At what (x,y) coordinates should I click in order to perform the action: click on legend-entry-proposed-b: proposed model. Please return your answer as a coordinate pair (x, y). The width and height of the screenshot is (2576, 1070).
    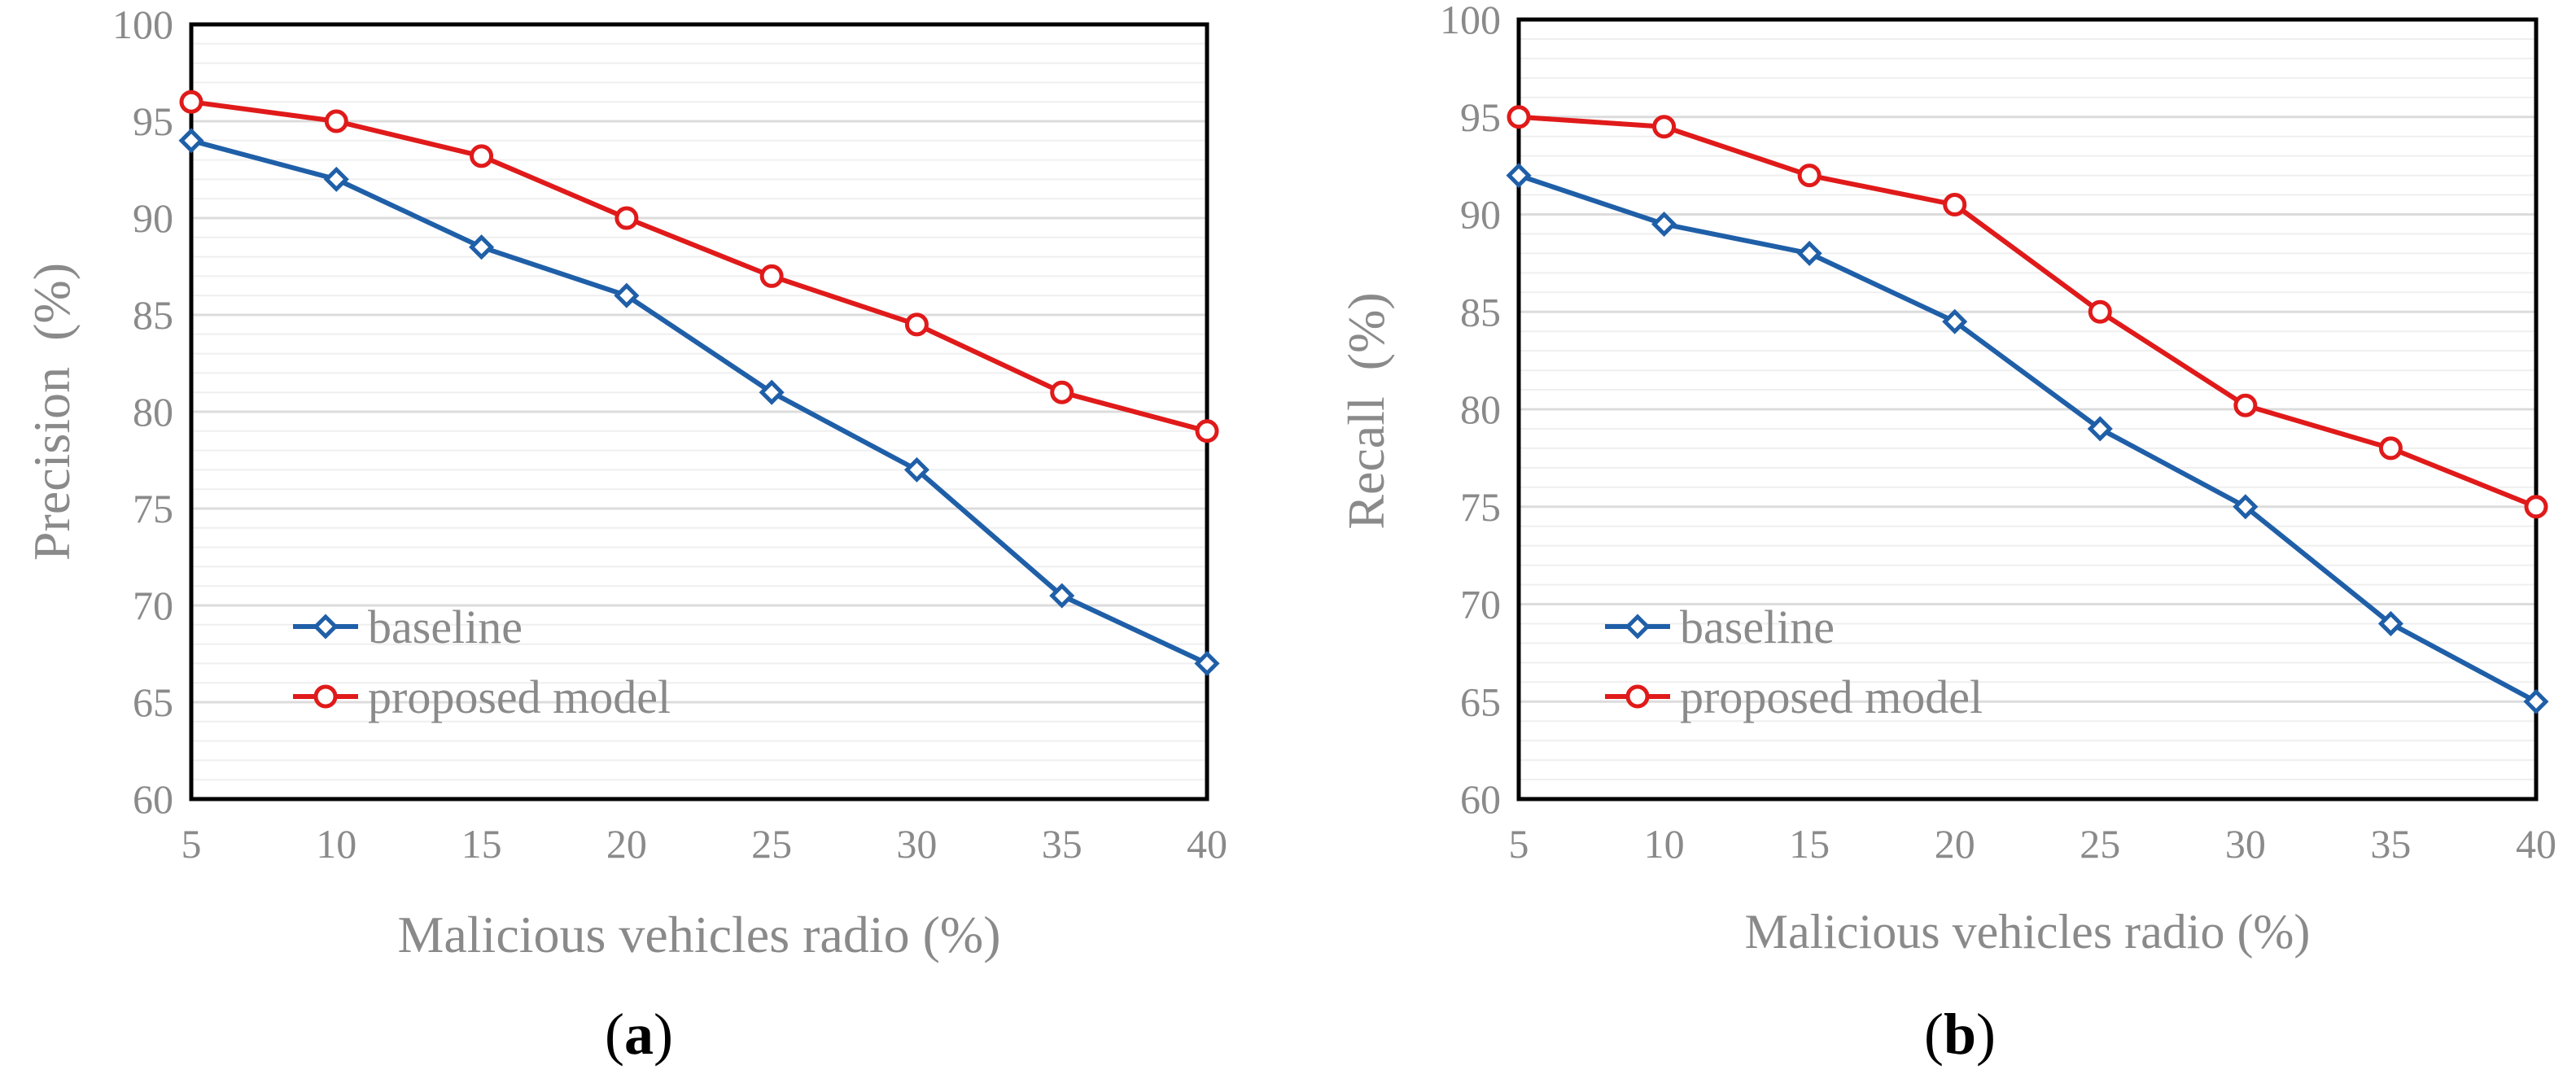
    Looking at the image, I should click on (1794, 696).